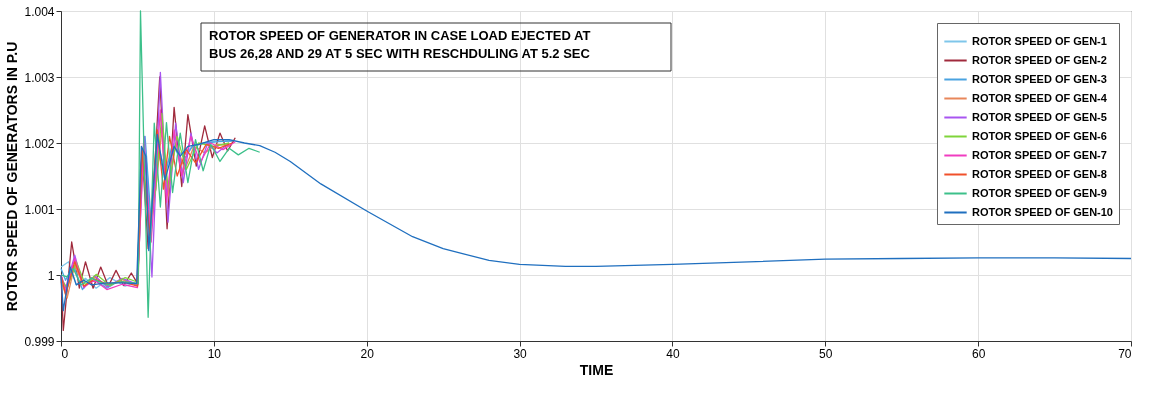  Describe the element at coordinates (1039, 116) in the screenshot. I see `legend-label: ROTOR SPEED OF GEN-5` at that location.